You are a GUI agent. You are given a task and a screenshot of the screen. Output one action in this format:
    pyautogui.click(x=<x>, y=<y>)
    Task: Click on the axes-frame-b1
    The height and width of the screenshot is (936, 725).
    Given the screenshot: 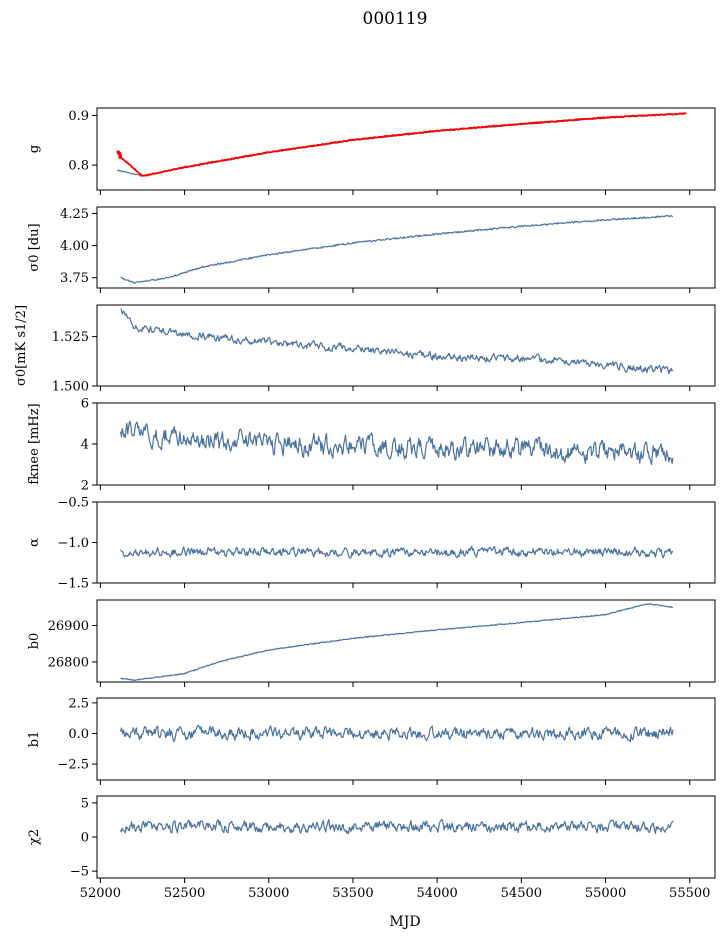 What is the action you would take?
    pyautogui.click(x=406, y=739)
    